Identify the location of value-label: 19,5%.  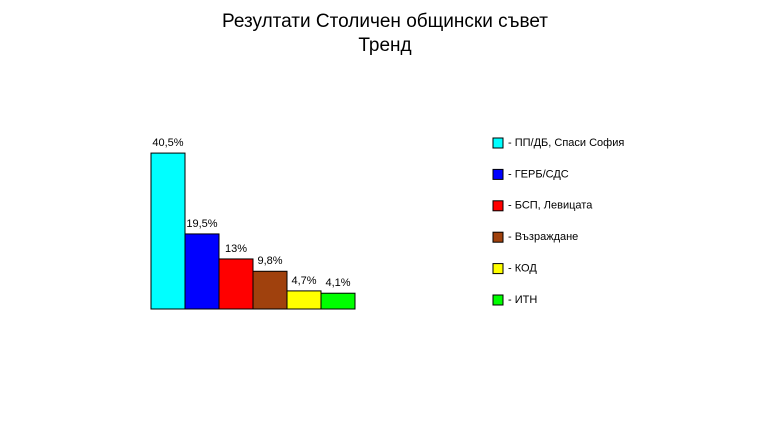
(201, 224).